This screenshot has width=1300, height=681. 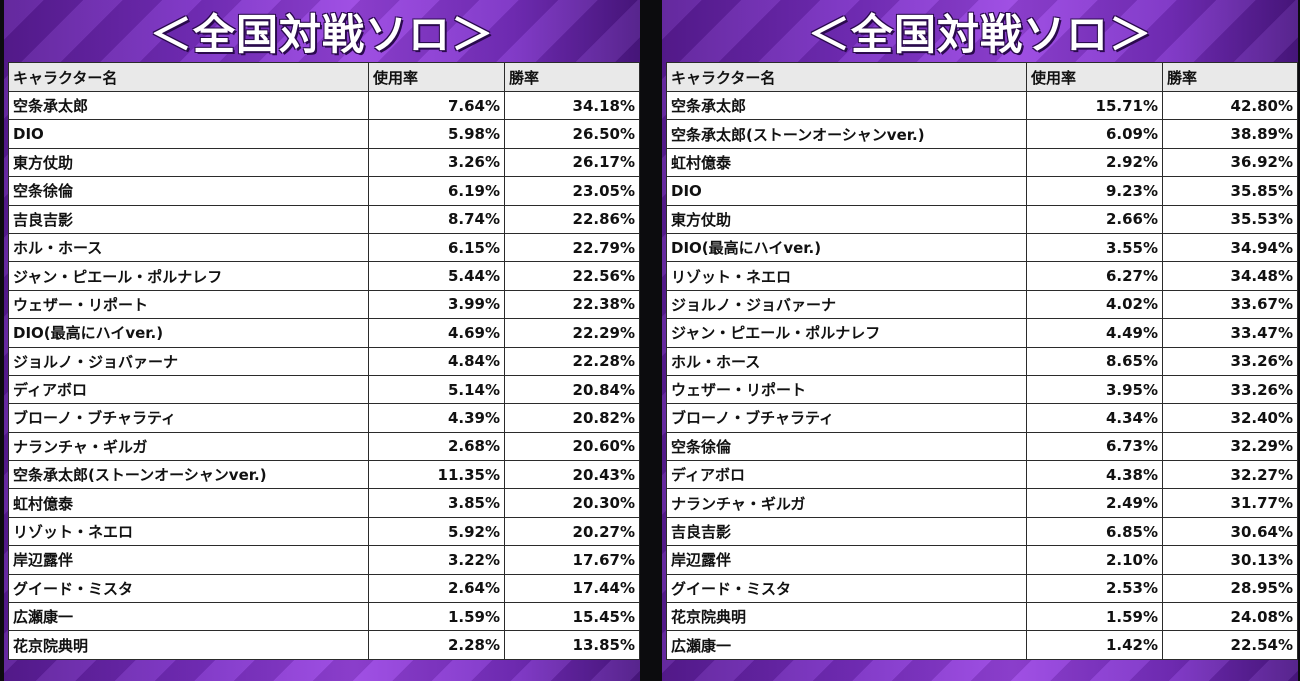 I want to click on table-row: 広瀬康一 1.42% 22.54%, so click(x=982, y=645).